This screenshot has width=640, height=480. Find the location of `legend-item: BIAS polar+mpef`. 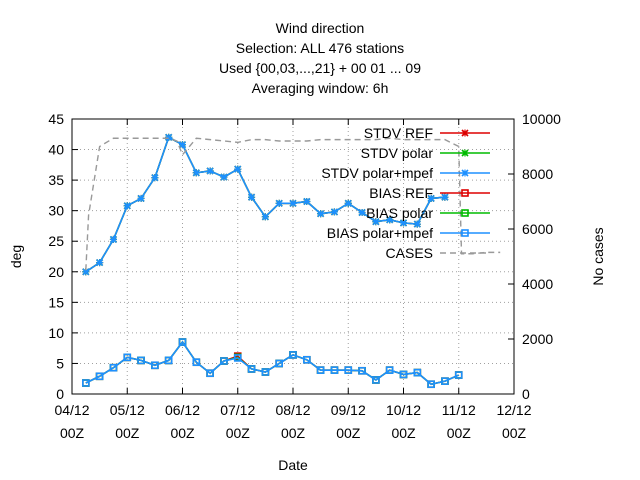

legend-item: BIAS polar+mpef is located at coordinates (408, 233).